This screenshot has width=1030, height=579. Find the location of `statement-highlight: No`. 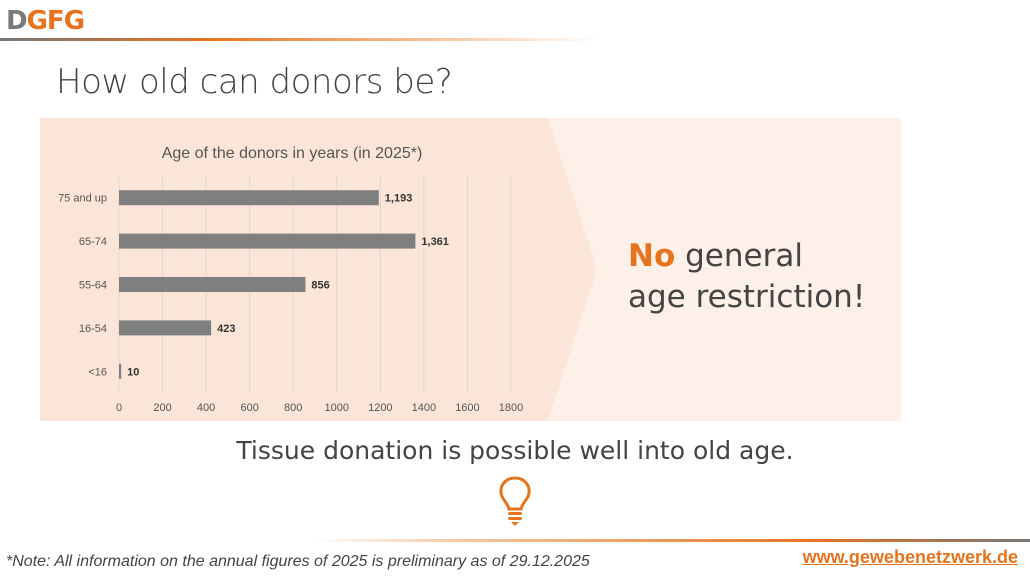

statement-highlight: No is located at coordinates (652, 256).